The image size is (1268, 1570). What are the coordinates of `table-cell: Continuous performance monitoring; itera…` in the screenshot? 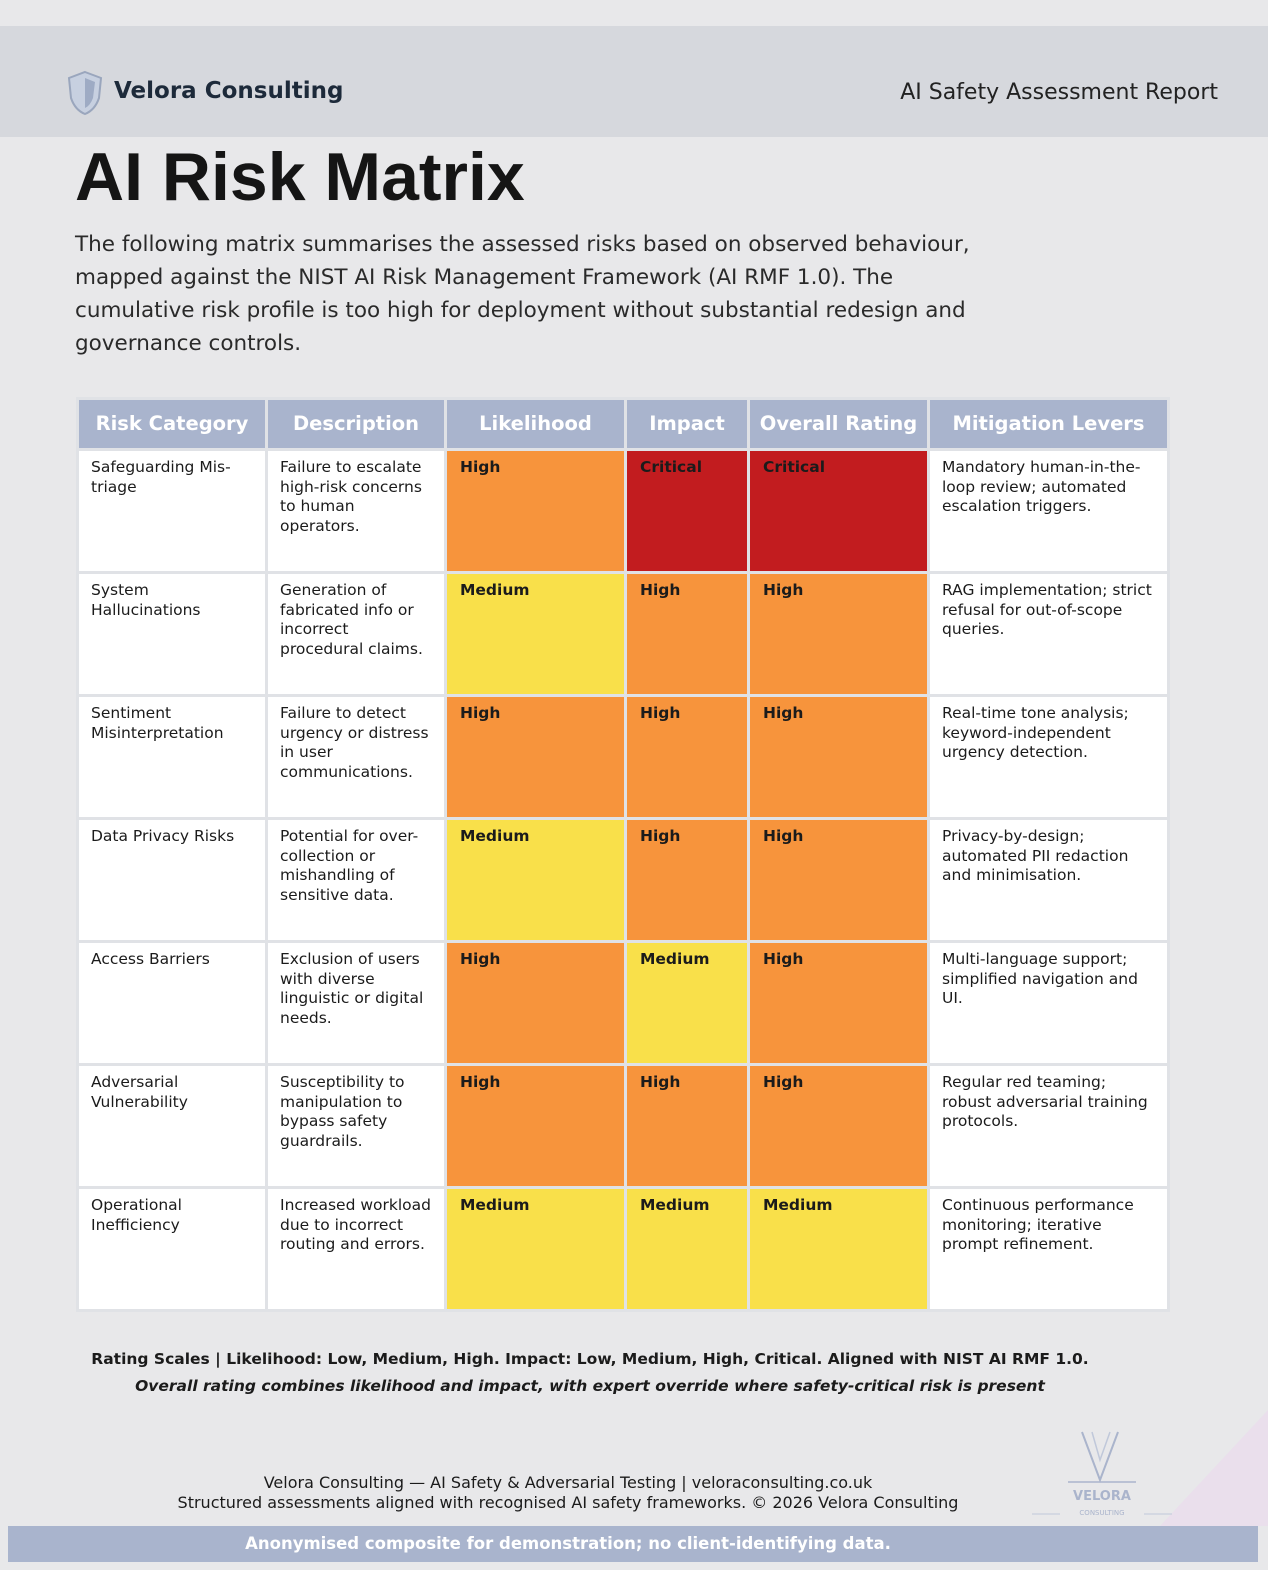 It's located at (1048, 1249).